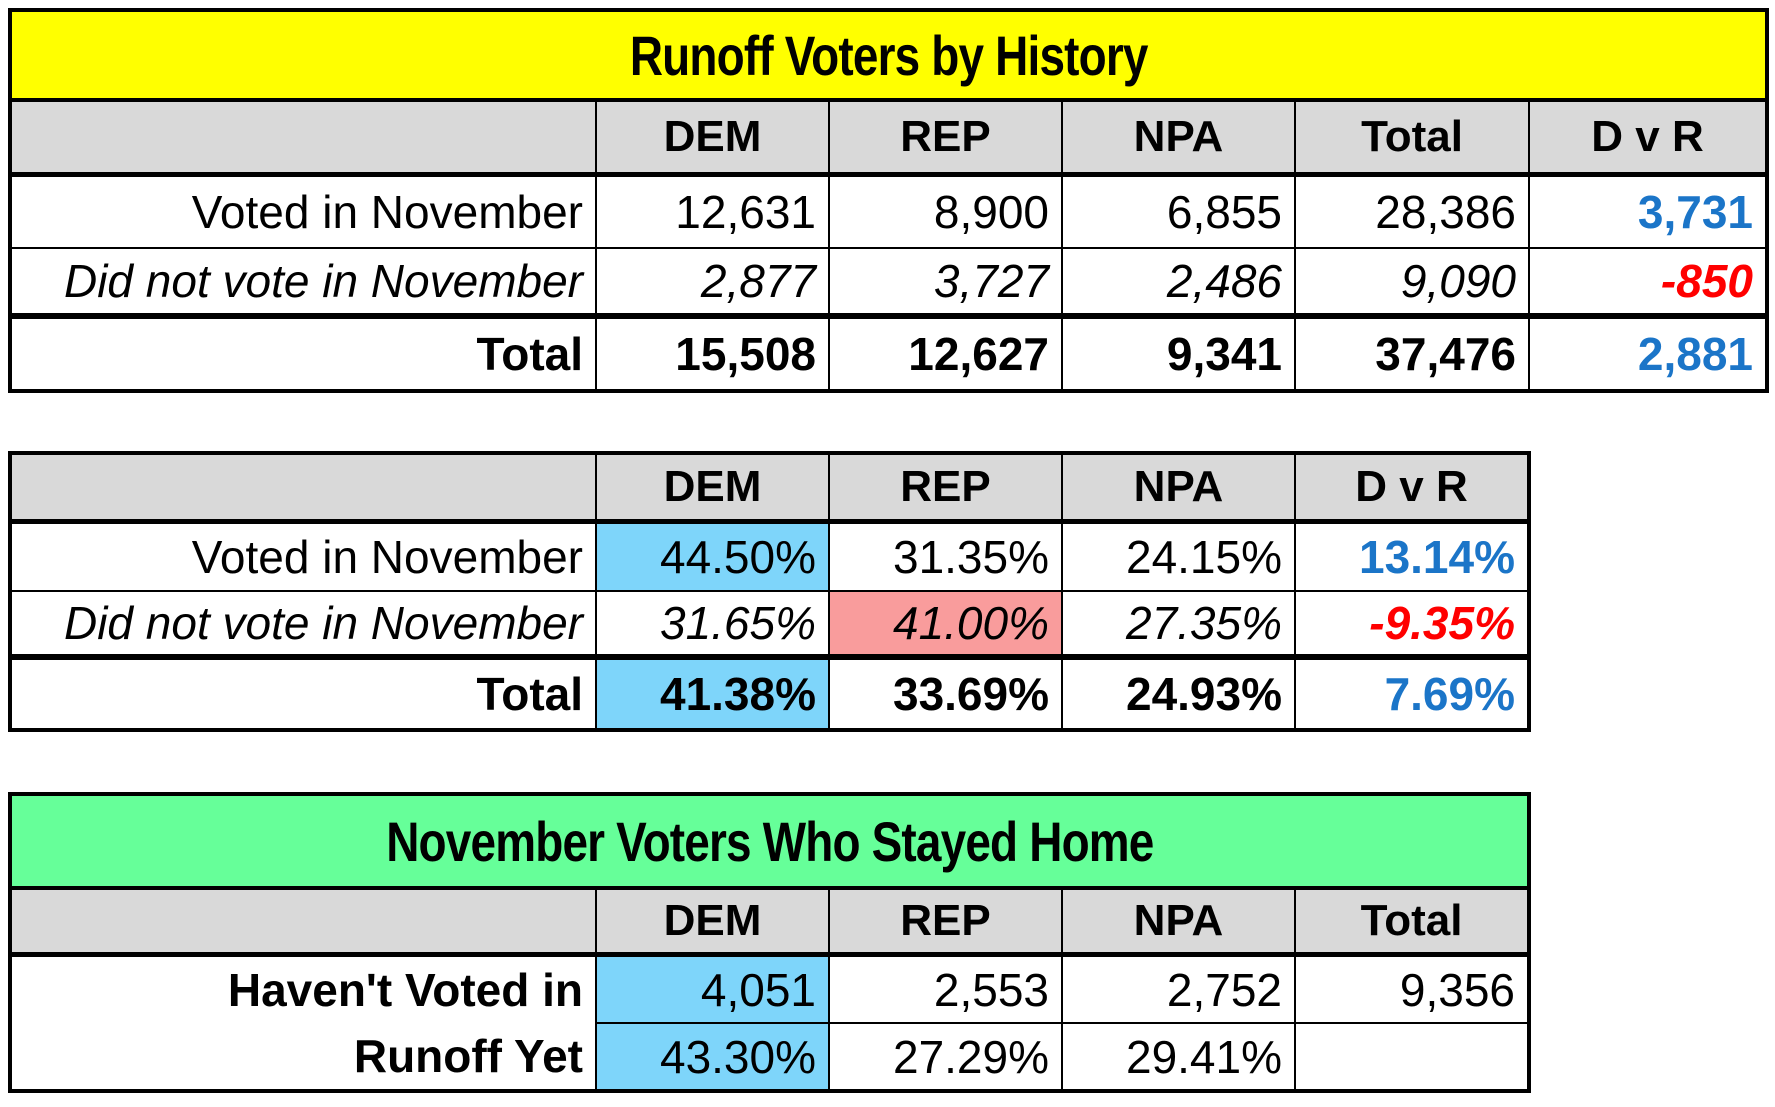  Describe the element at coordinates (712, 556) in the screenshot. I see `cell-voted-dem-pct-highlighted: 44.50%` at that location.